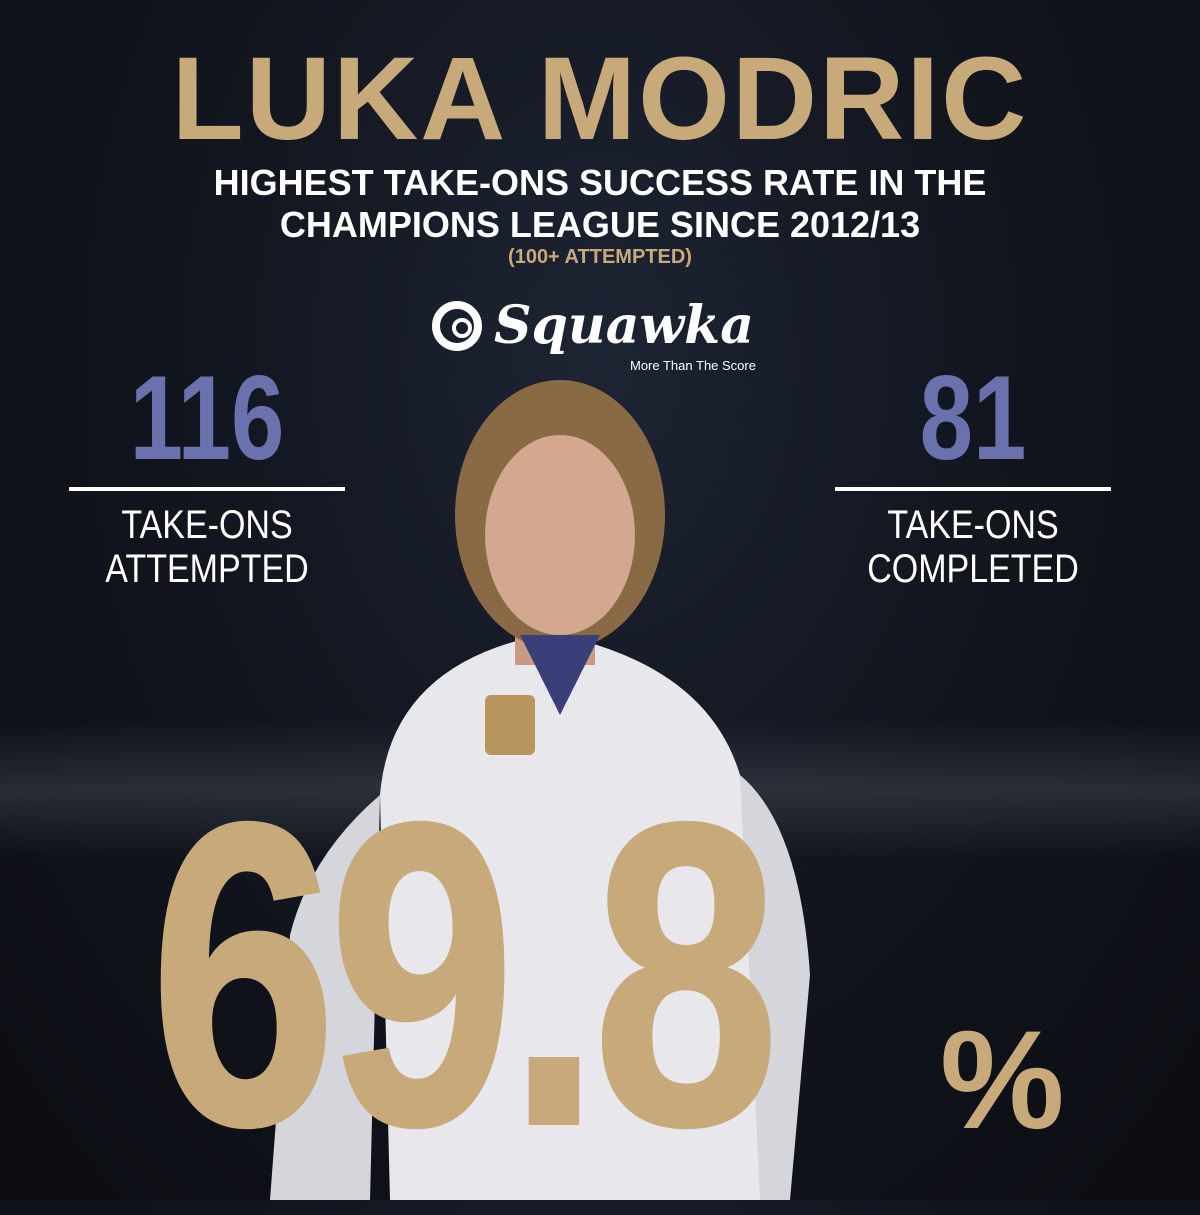 The width and height of the screenshot is (1200, 1215). I want to click on stat-label-line-2: ATTEMPTED, so click(207, 569).